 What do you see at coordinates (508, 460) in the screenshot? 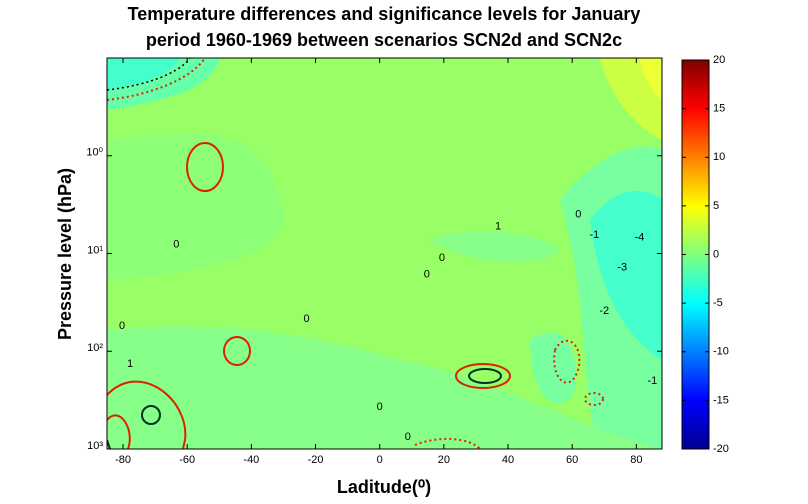
I see `x-tick-label: 40` at bounding box center [508, 460].